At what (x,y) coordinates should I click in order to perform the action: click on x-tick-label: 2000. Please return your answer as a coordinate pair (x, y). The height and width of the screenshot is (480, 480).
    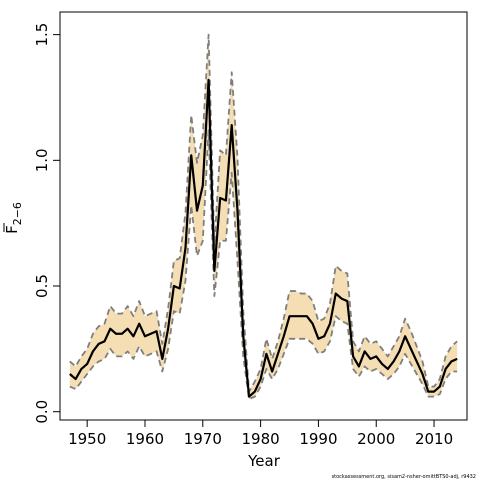
    Looking at the image, I should click on (376, 439).